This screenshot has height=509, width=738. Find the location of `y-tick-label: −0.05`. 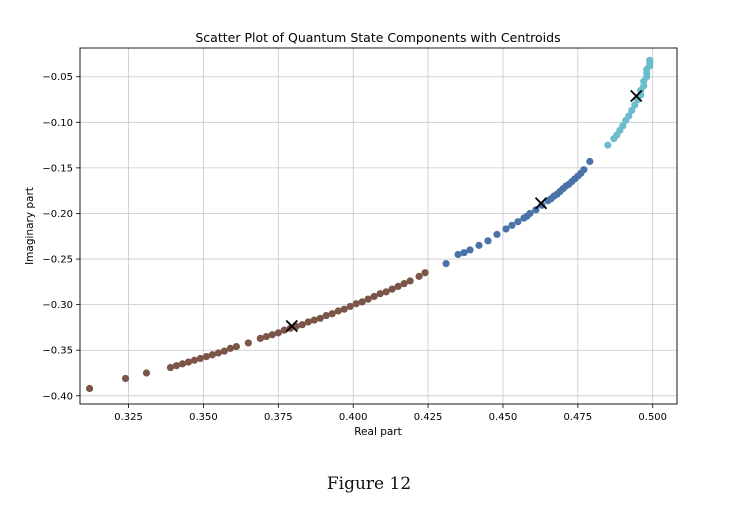

y-tick-label: −0.05 is located at coordinates (57, 77).